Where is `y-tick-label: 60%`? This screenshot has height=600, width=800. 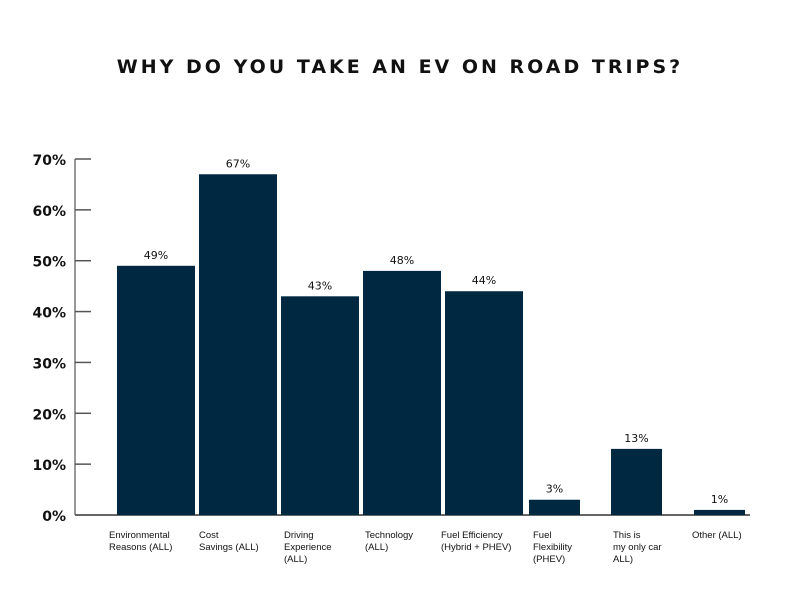
y-tick-label: 60% is located at coordinates (49, 212).